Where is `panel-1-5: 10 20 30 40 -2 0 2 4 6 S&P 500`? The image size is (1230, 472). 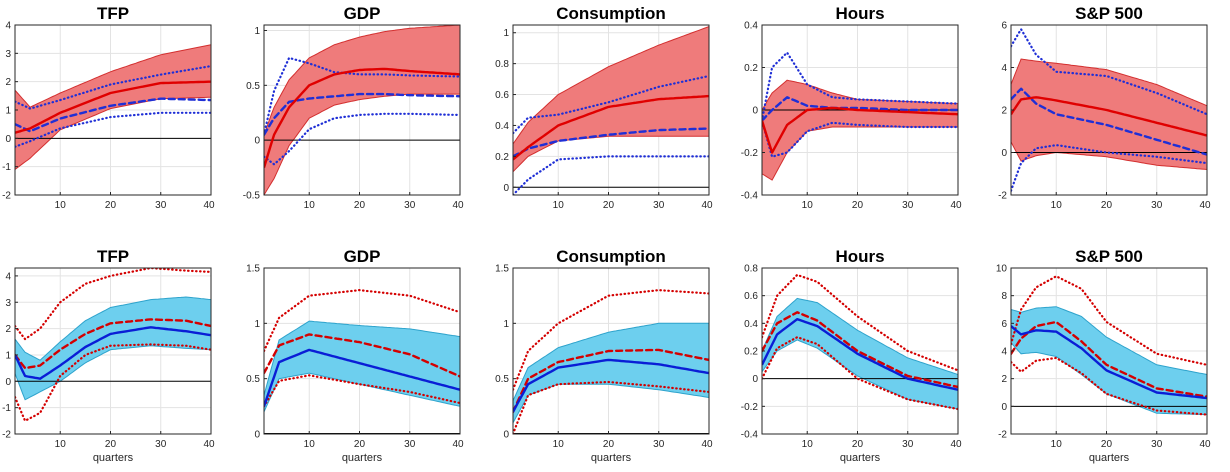 panel-1-5: 10 20 30 40 -2 0 2 4 6 S&P 500 is located at coordinates (1104, 107).